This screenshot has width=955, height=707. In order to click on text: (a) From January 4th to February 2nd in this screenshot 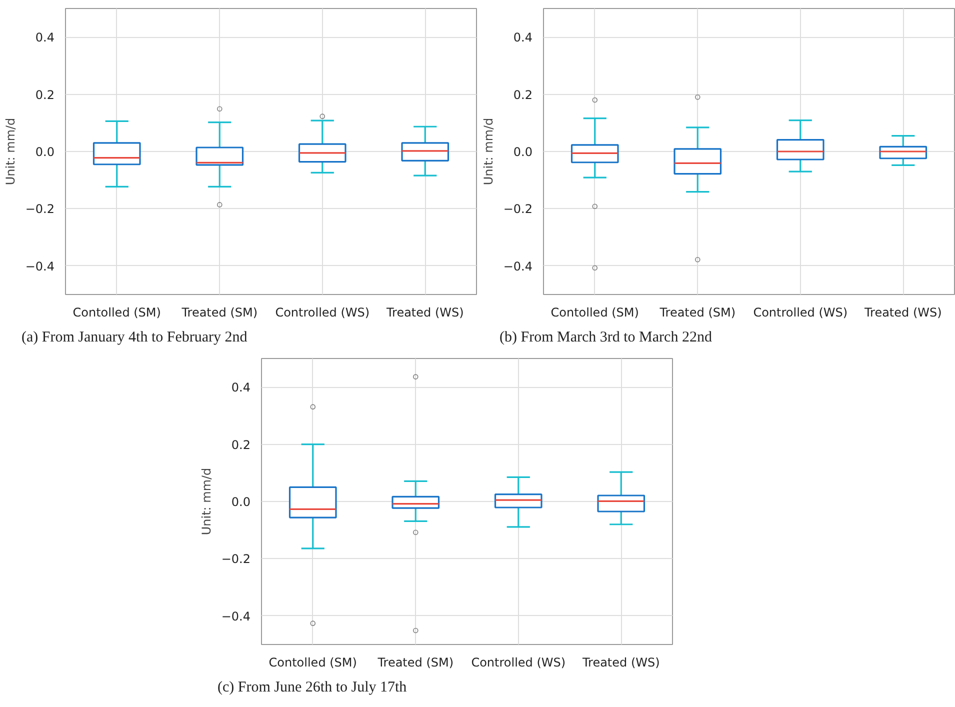, I will do `click(135, 338)`.